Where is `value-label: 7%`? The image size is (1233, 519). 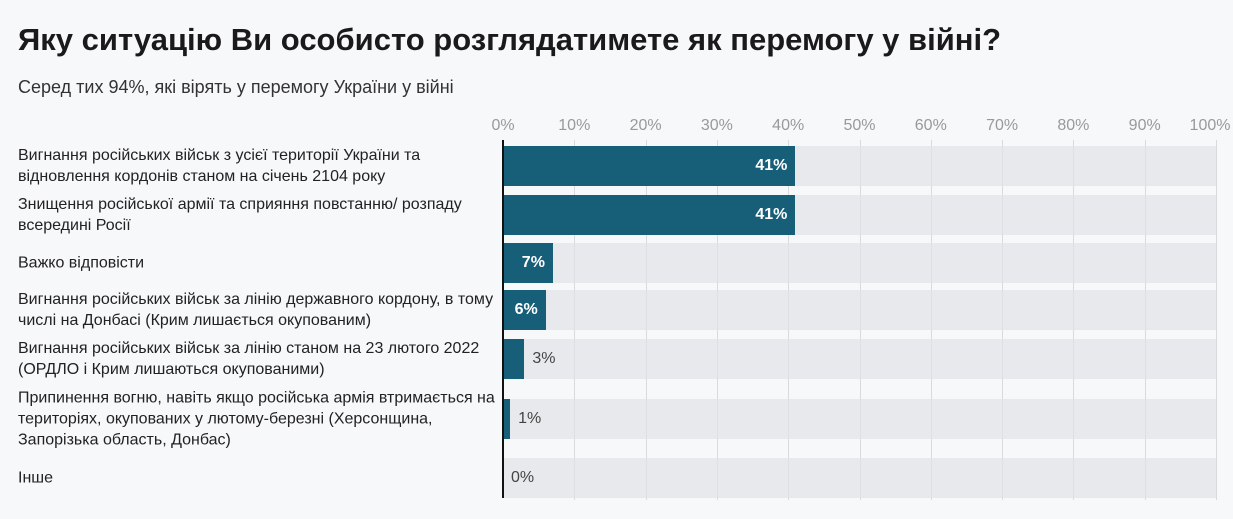
value-label: 7% is located at coordinates (533, 262).